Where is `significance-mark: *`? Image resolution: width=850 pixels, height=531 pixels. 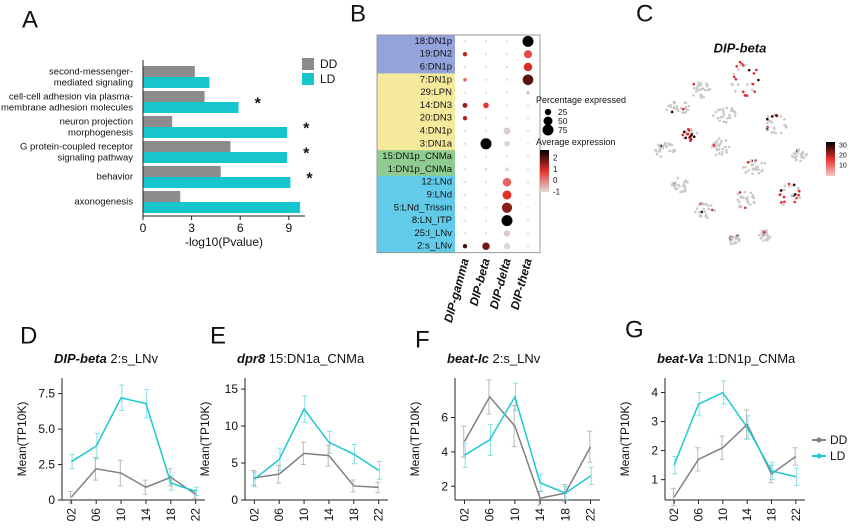
significance-mark: * is located at coordinates (306, 129).